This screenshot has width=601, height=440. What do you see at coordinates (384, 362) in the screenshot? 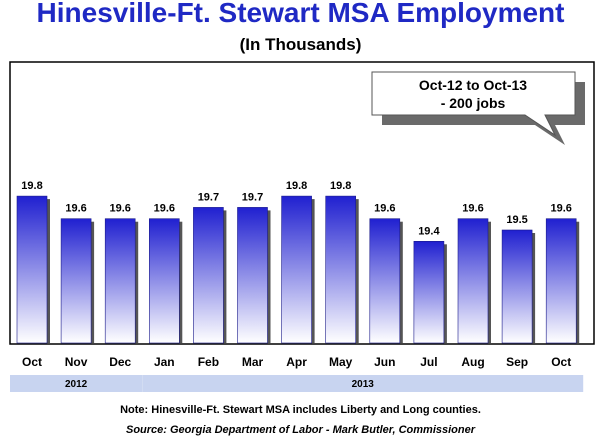
I see `category-label: Jun` at bounding box center [384, 362].